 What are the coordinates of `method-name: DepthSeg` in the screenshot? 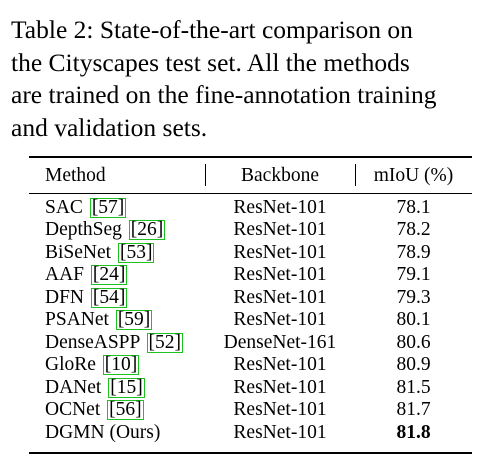 It's located at (83, 230).